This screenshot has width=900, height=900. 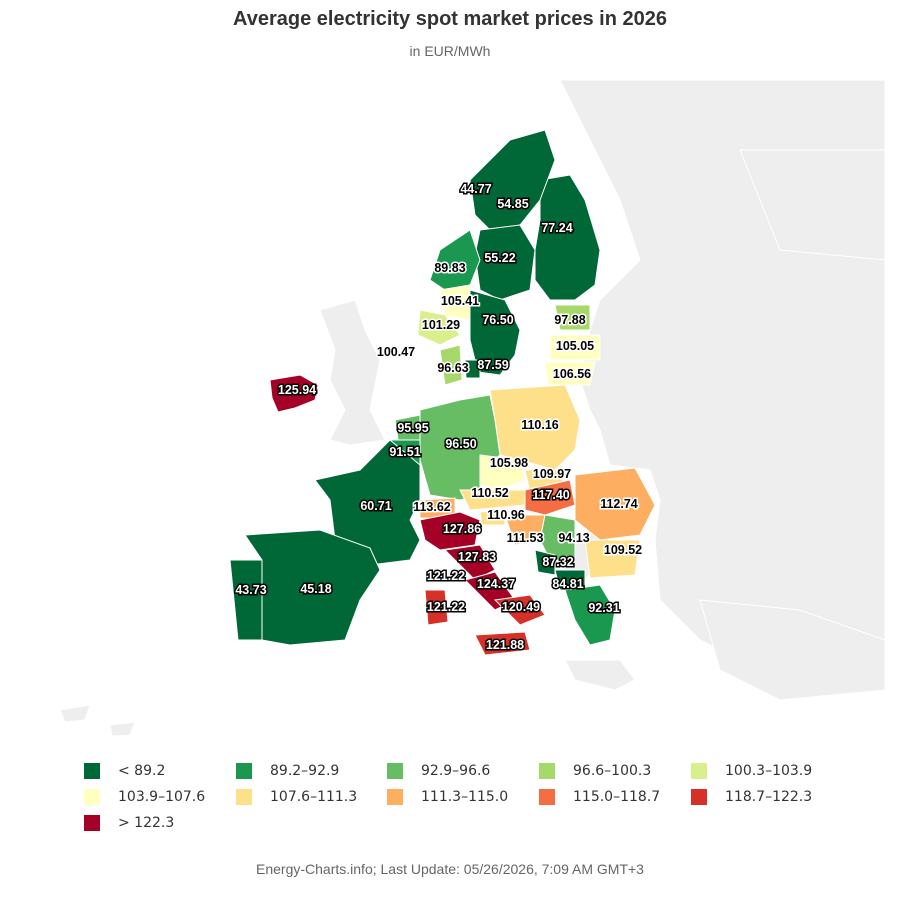 I want to click on legend-item: 89.2–92.9, so click(x=287, y=771).